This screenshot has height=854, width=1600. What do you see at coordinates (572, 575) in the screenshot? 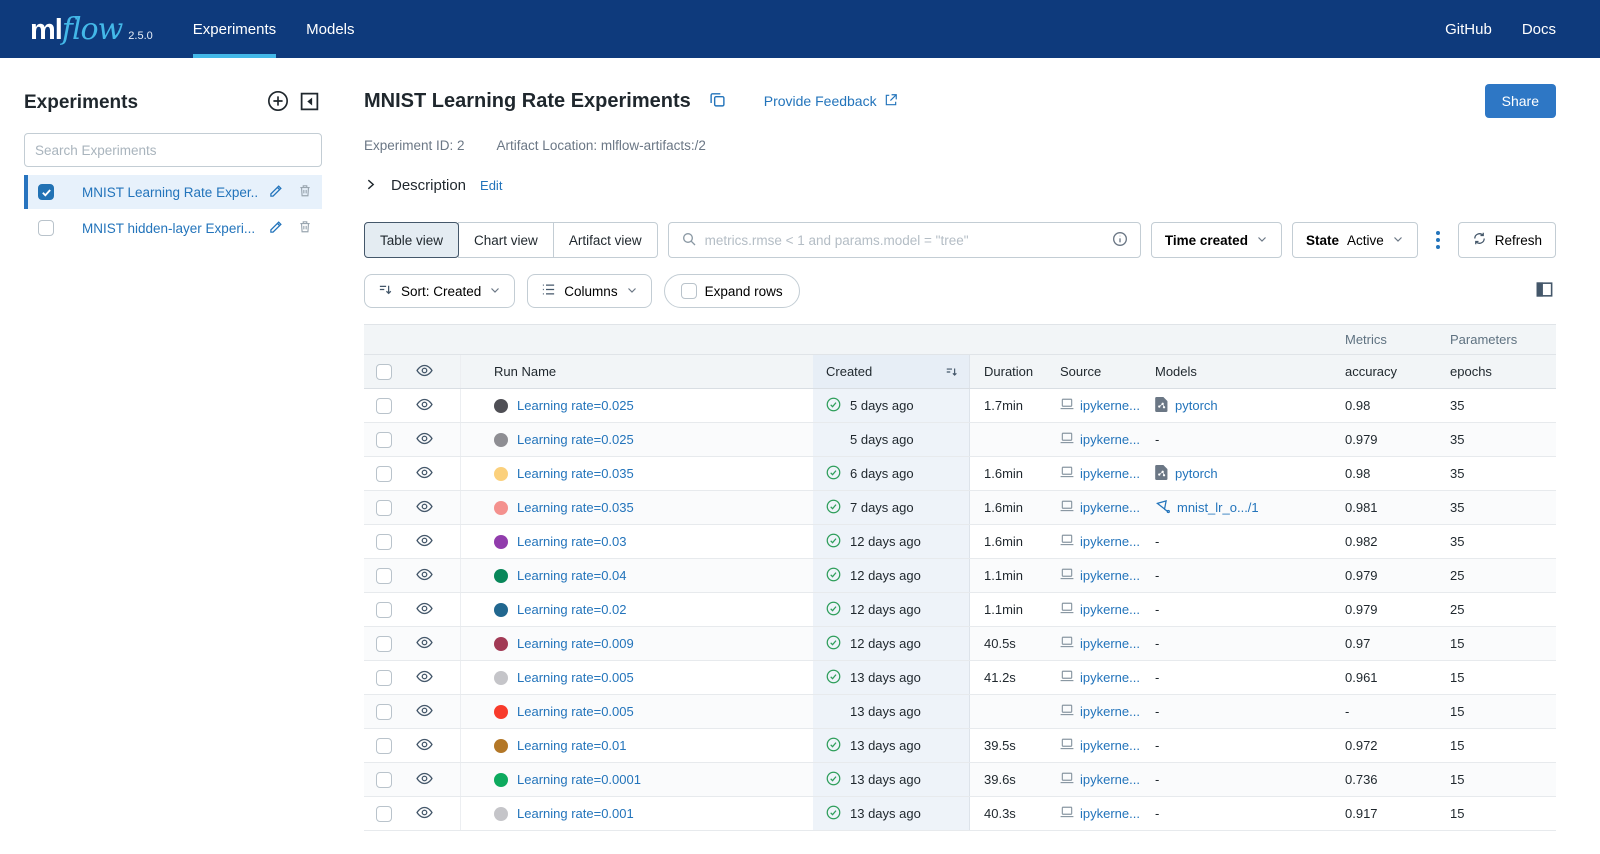
I see `run-name-link: Learning rate=0.04` at bounding box center [572, 575].